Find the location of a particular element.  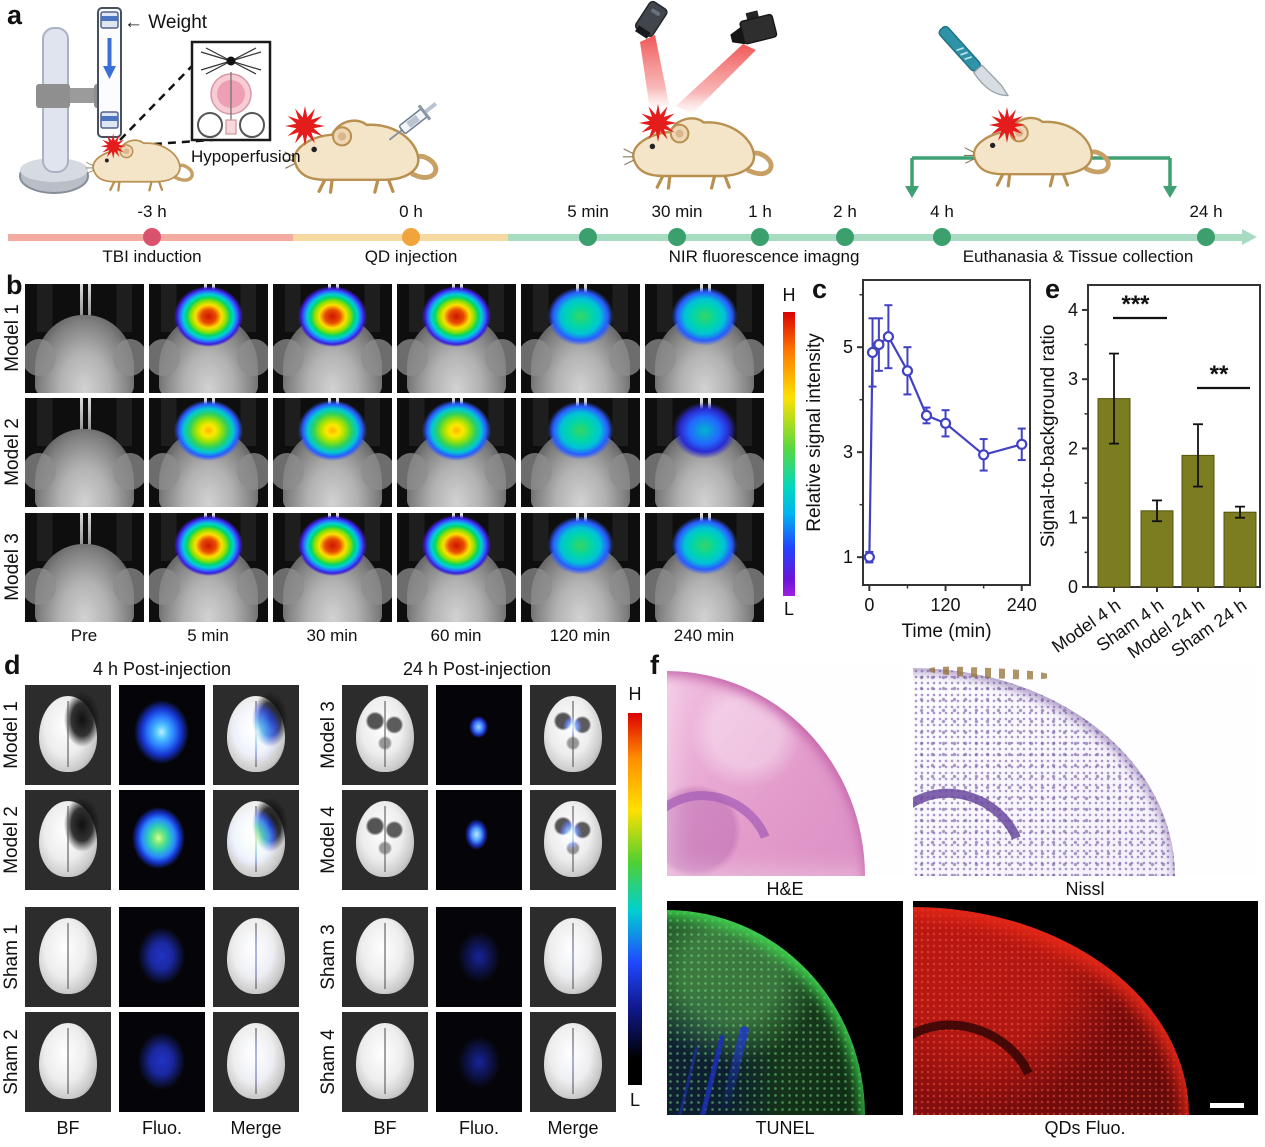

laser-icon is located at coordinates (651, 19).